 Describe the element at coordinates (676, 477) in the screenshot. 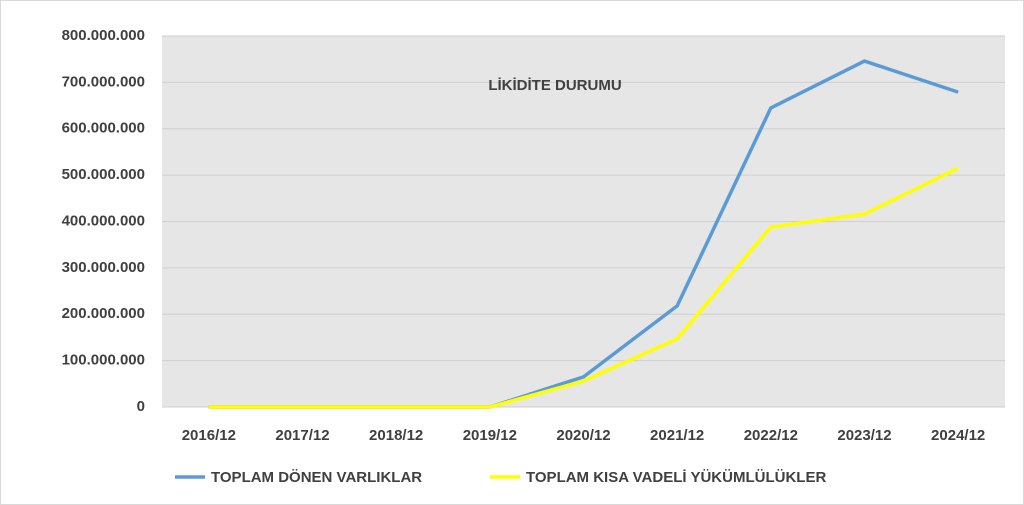

I see `legend-label: TOPLAM KISA VADELİ YÜKÜMLÜLÜKLER` at that location.